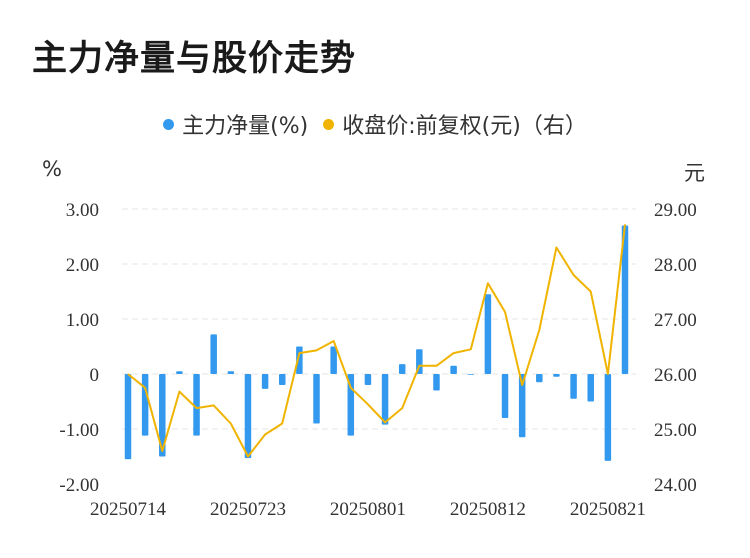 This screenshot has height=558, width=750. What do you see at coordinates (248, 509) in the screenshot?
I see `x-tick-label: 20250723` at bounding box center [248, 509].